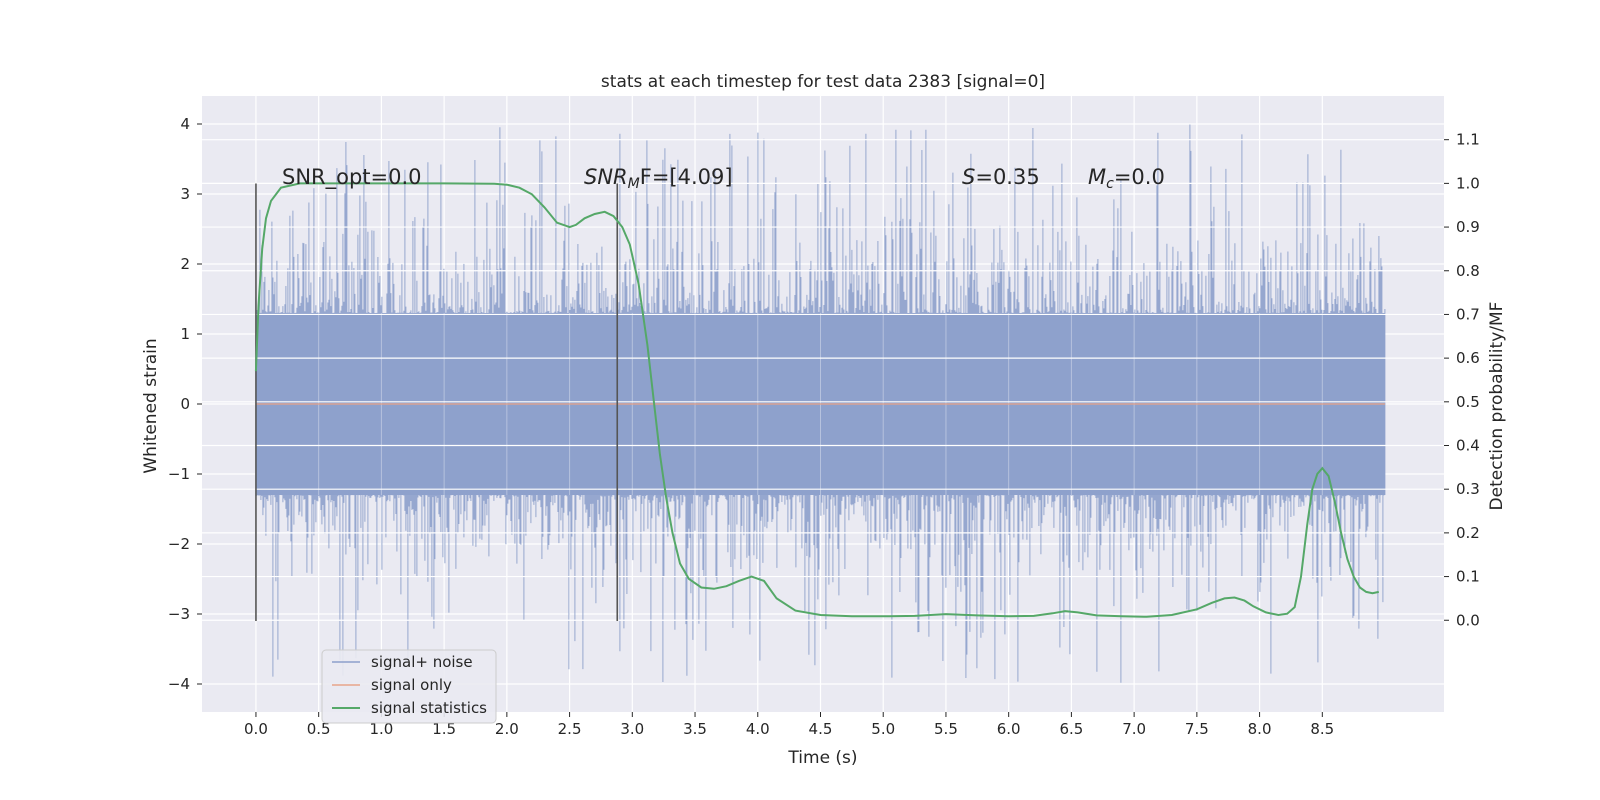  I want to click on annotations: SNR_opt=0.0 SNRMF=[4.09] S=0.35 Mc=0.0, so click(723, 178).